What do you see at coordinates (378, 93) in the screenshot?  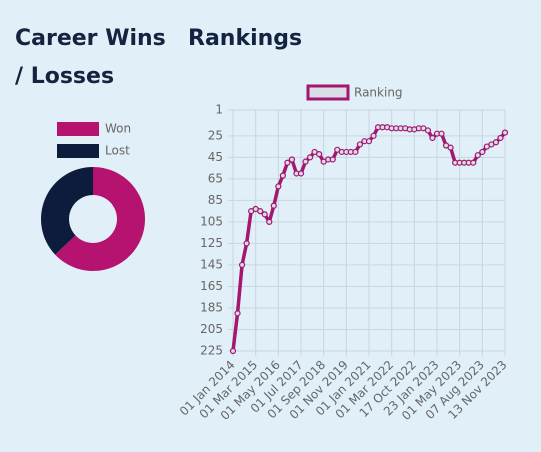 I see `legend-label: Ranking` at bounding box center [378, 93].